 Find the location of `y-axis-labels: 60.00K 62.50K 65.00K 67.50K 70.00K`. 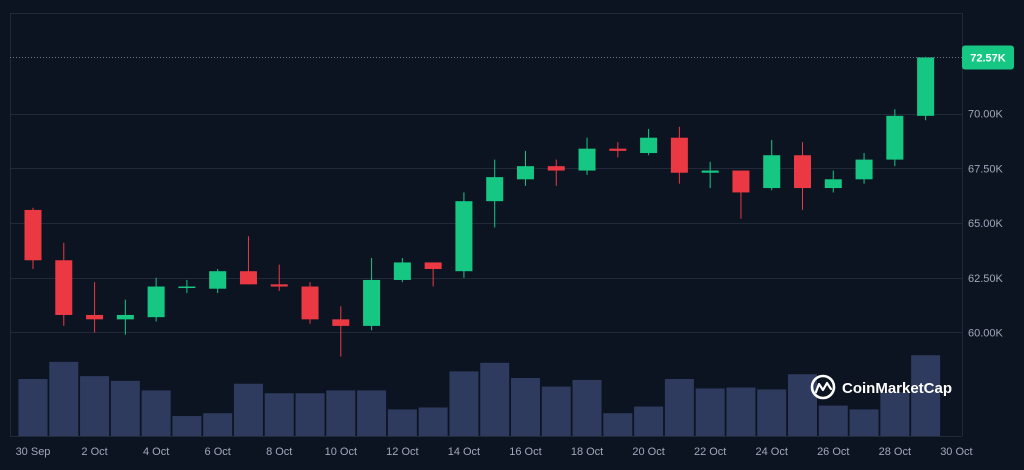

y-axis-labels: 60.00K 62.50K 65.00K 67.50K 70.00K is located at coordinates (986, 224).